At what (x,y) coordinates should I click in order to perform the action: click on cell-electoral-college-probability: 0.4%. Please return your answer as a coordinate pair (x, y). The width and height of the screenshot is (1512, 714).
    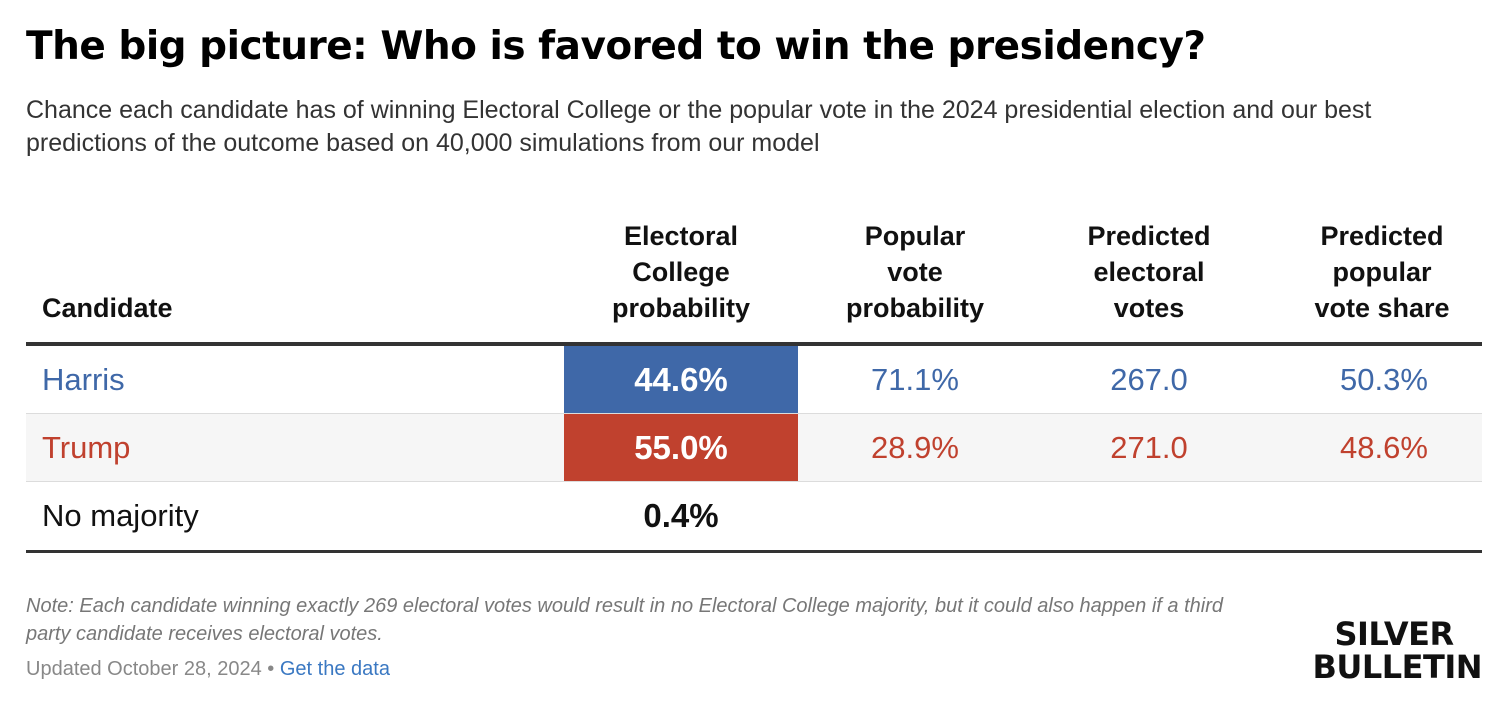
    Looking at the image, I should click on (681, 515).